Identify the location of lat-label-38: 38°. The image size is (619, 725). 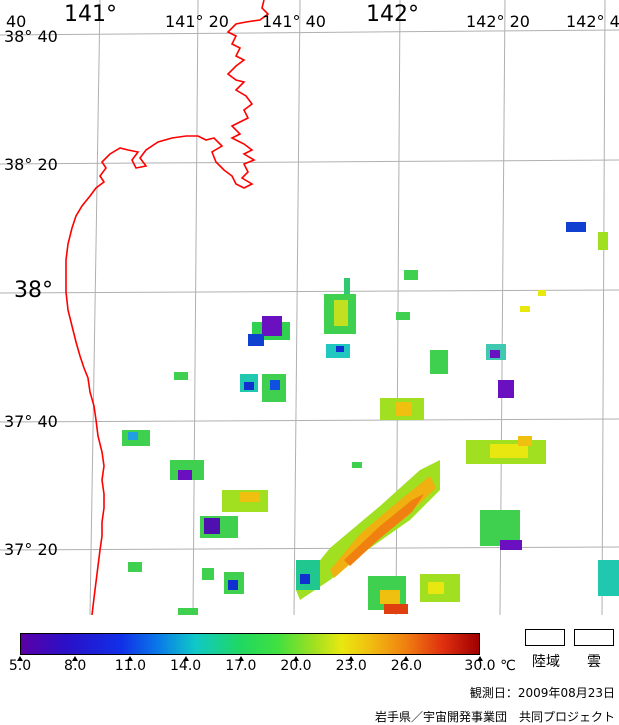
(33, 290).